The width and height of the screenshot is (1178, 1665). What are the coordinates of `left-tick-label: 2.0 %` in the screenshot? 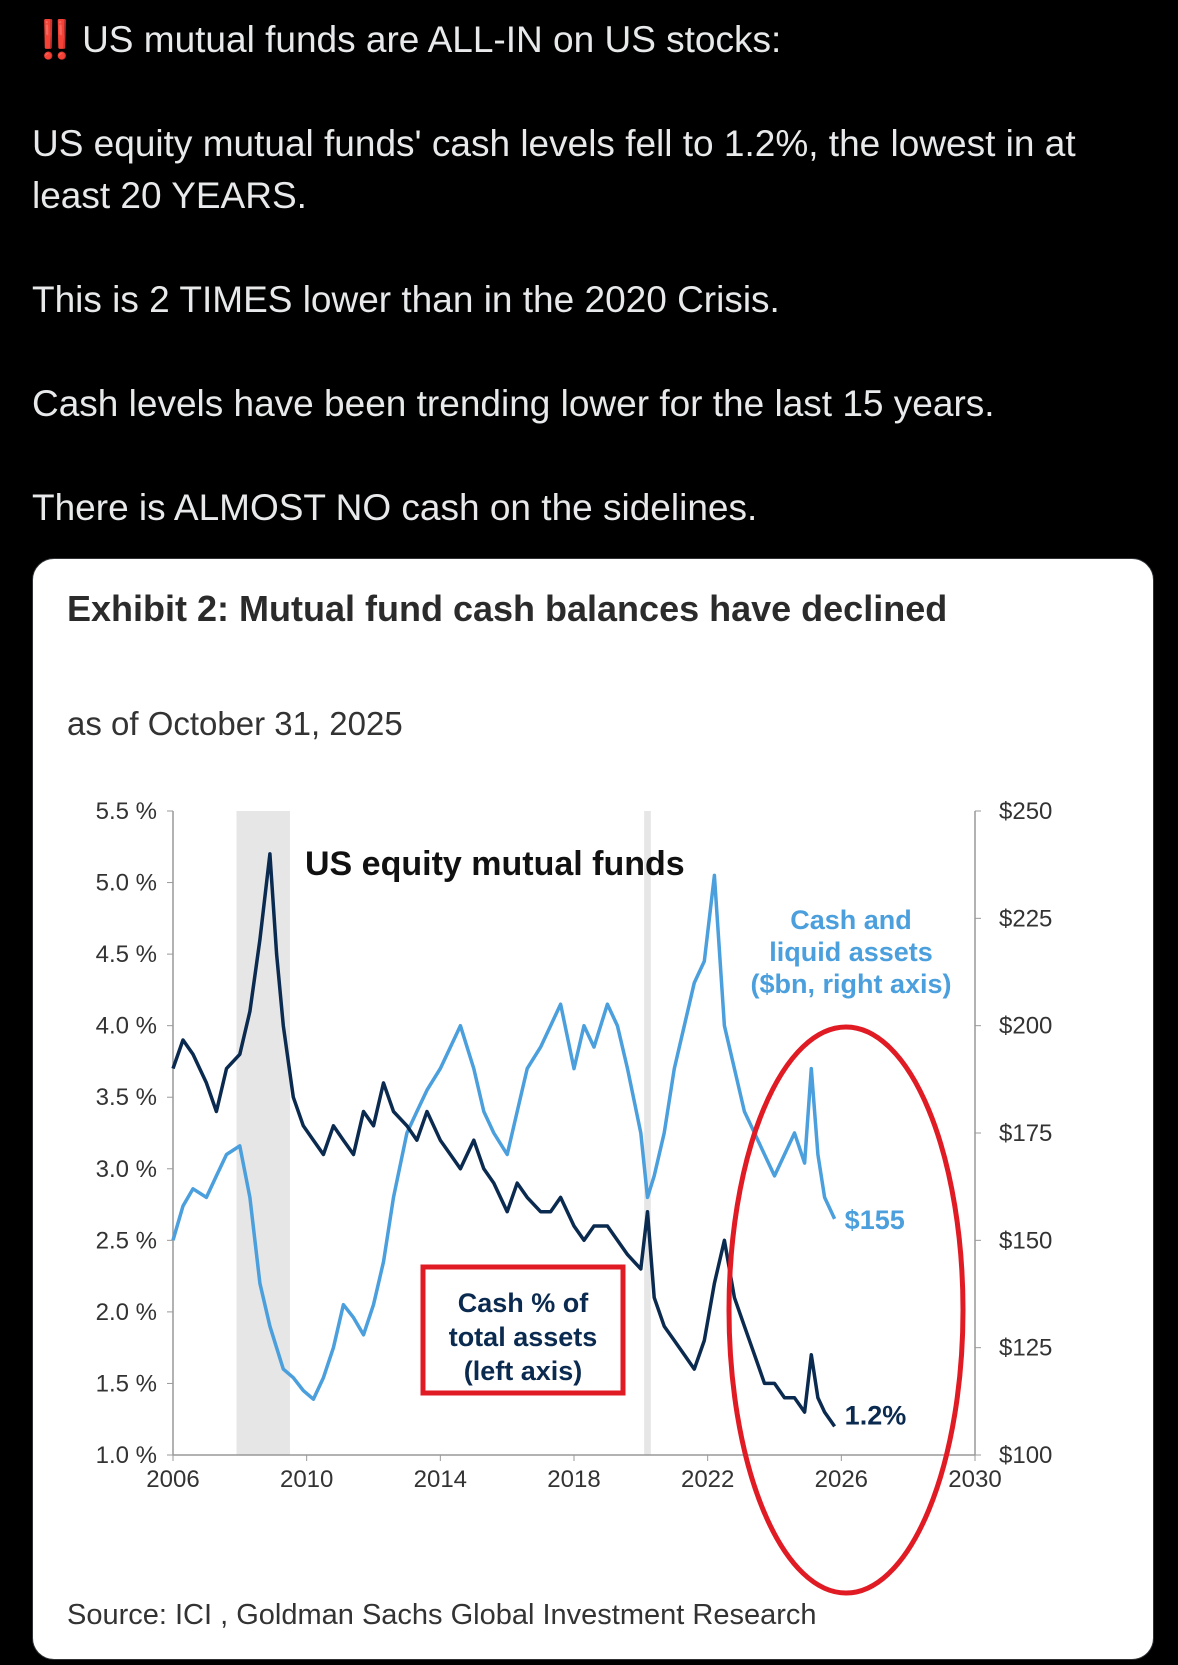 It's located at (126, 1312).